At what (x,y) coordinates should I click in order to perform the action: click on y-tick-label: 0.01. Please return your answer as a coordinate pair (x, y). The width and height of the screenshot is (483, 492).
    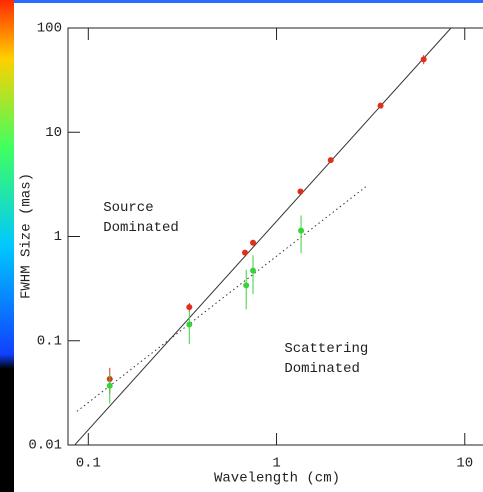
    Looking at the image, I should click on (45, 446).